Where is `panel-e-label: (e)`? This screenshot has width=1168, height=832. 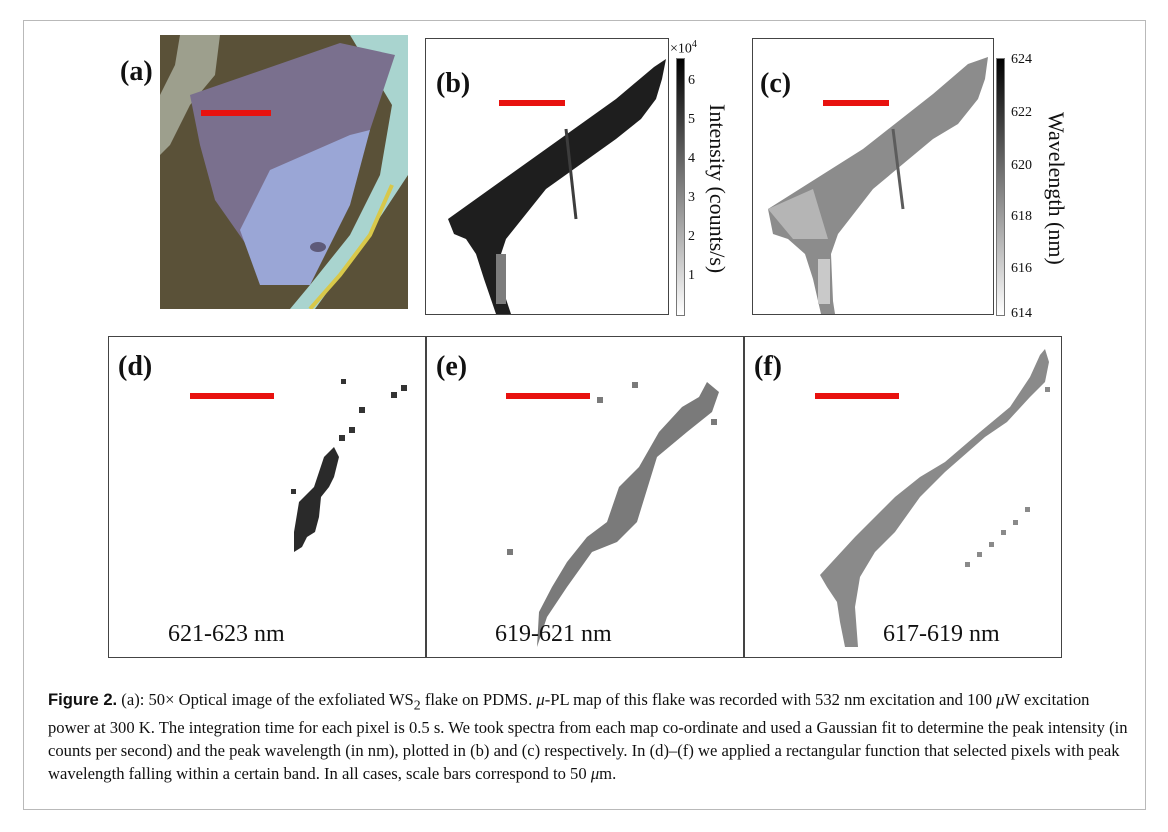 panel-e-label: (e) is located at coordinates (452, 366).